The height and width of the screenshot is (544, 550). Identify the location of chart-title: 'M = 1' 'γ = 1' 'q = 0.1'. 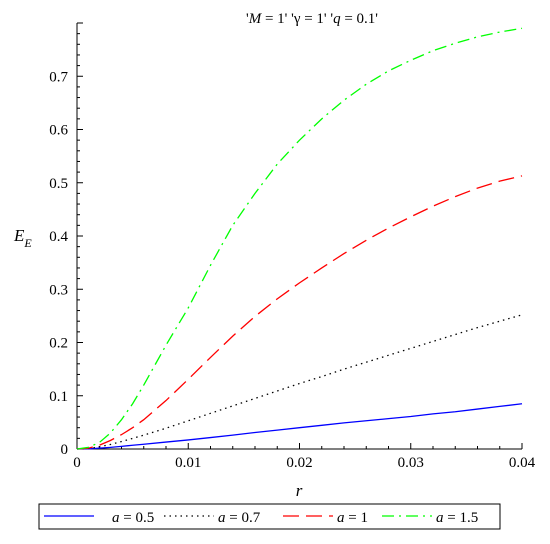
(312, 19).